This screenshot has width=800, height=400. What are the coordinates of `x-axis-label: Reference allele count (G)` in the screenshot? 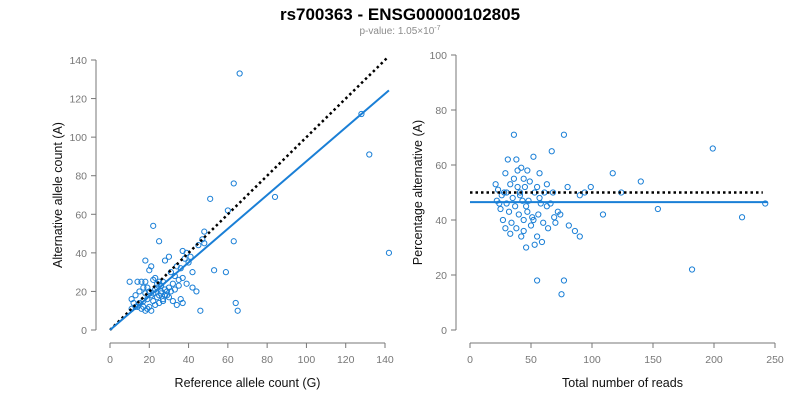 It's located at (248, 383).